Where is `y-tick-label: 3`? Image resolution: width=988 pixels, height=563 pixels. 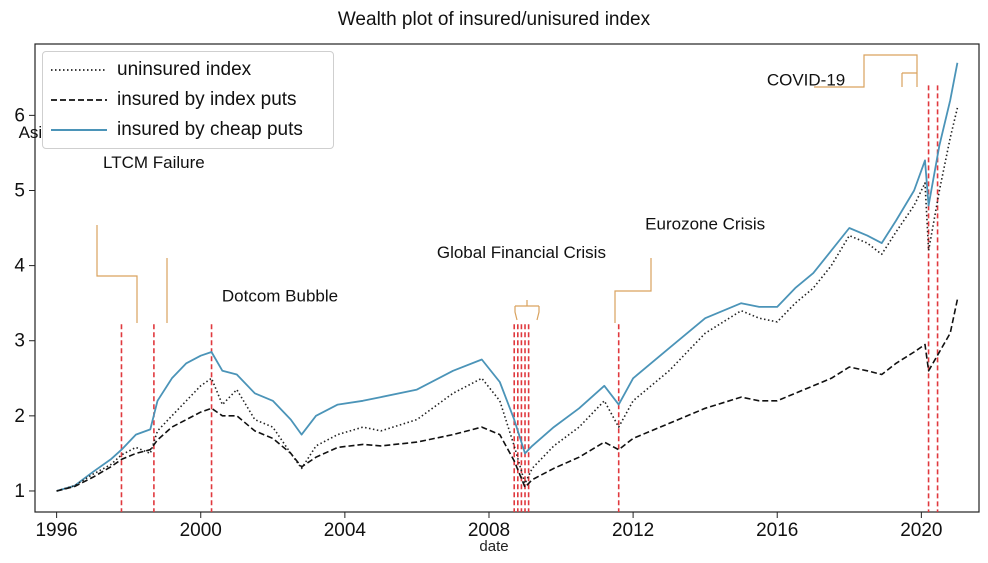 y-tick-label: 3 is located at coordinates (19, 341).